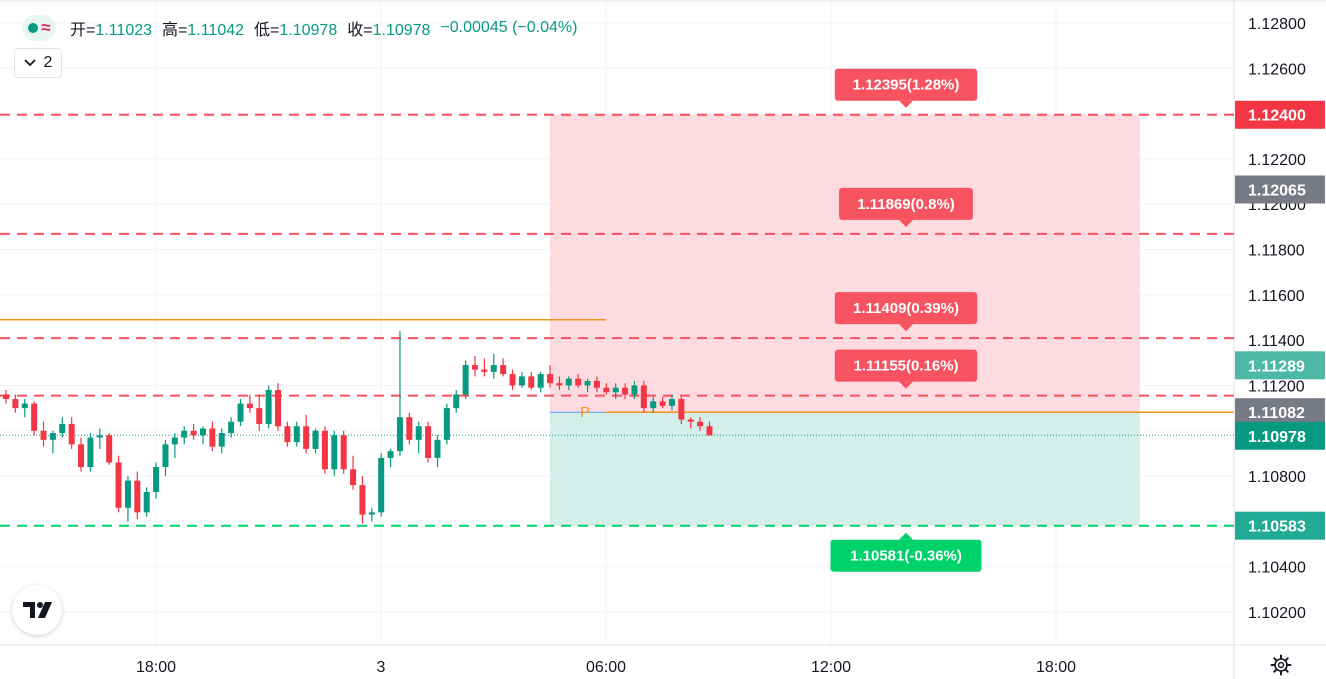 Image resolution: width=1326 pixels, height=679 pixels. What do you see at coordinates (906, 365) in the screenshot?
I see `level-label-box` at bounding box center [906, 365].